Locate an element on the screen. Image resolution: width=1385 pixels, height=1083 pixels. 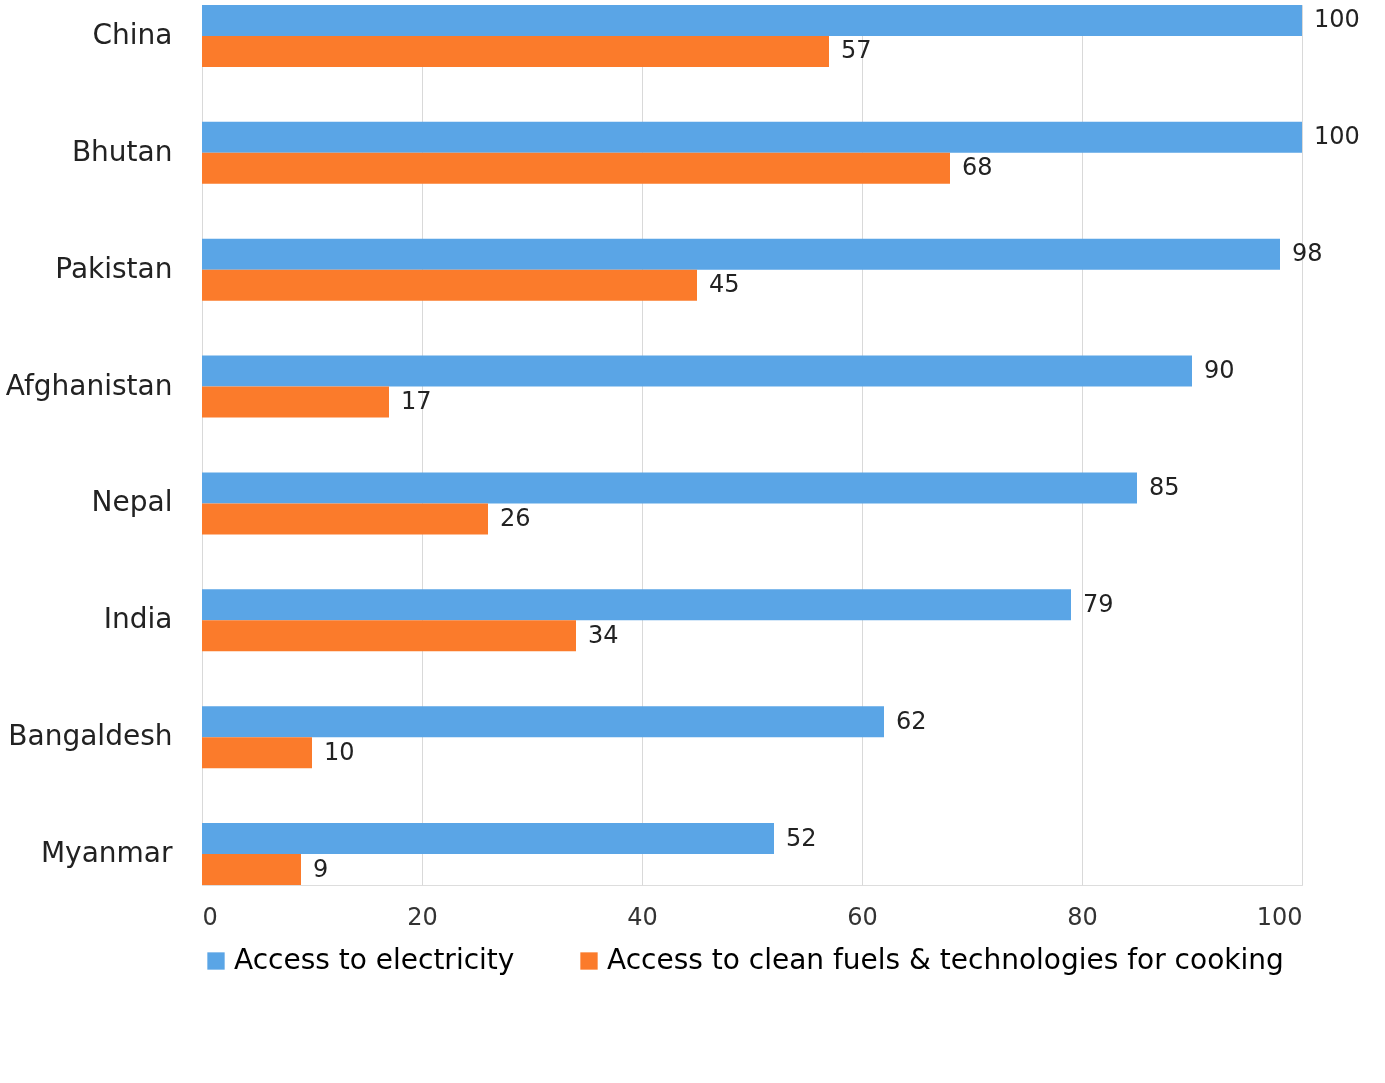
data-label: 9 is located at coordinates (321, 868).